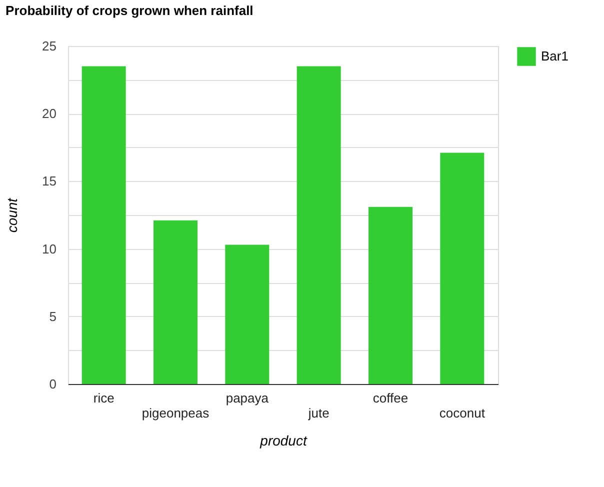 Image resolution: width=604 pixels, height=487 pixels. Describe the element at coordinates (318, 413) in the screenshot. I see `x-tick-label: jute` at that location.